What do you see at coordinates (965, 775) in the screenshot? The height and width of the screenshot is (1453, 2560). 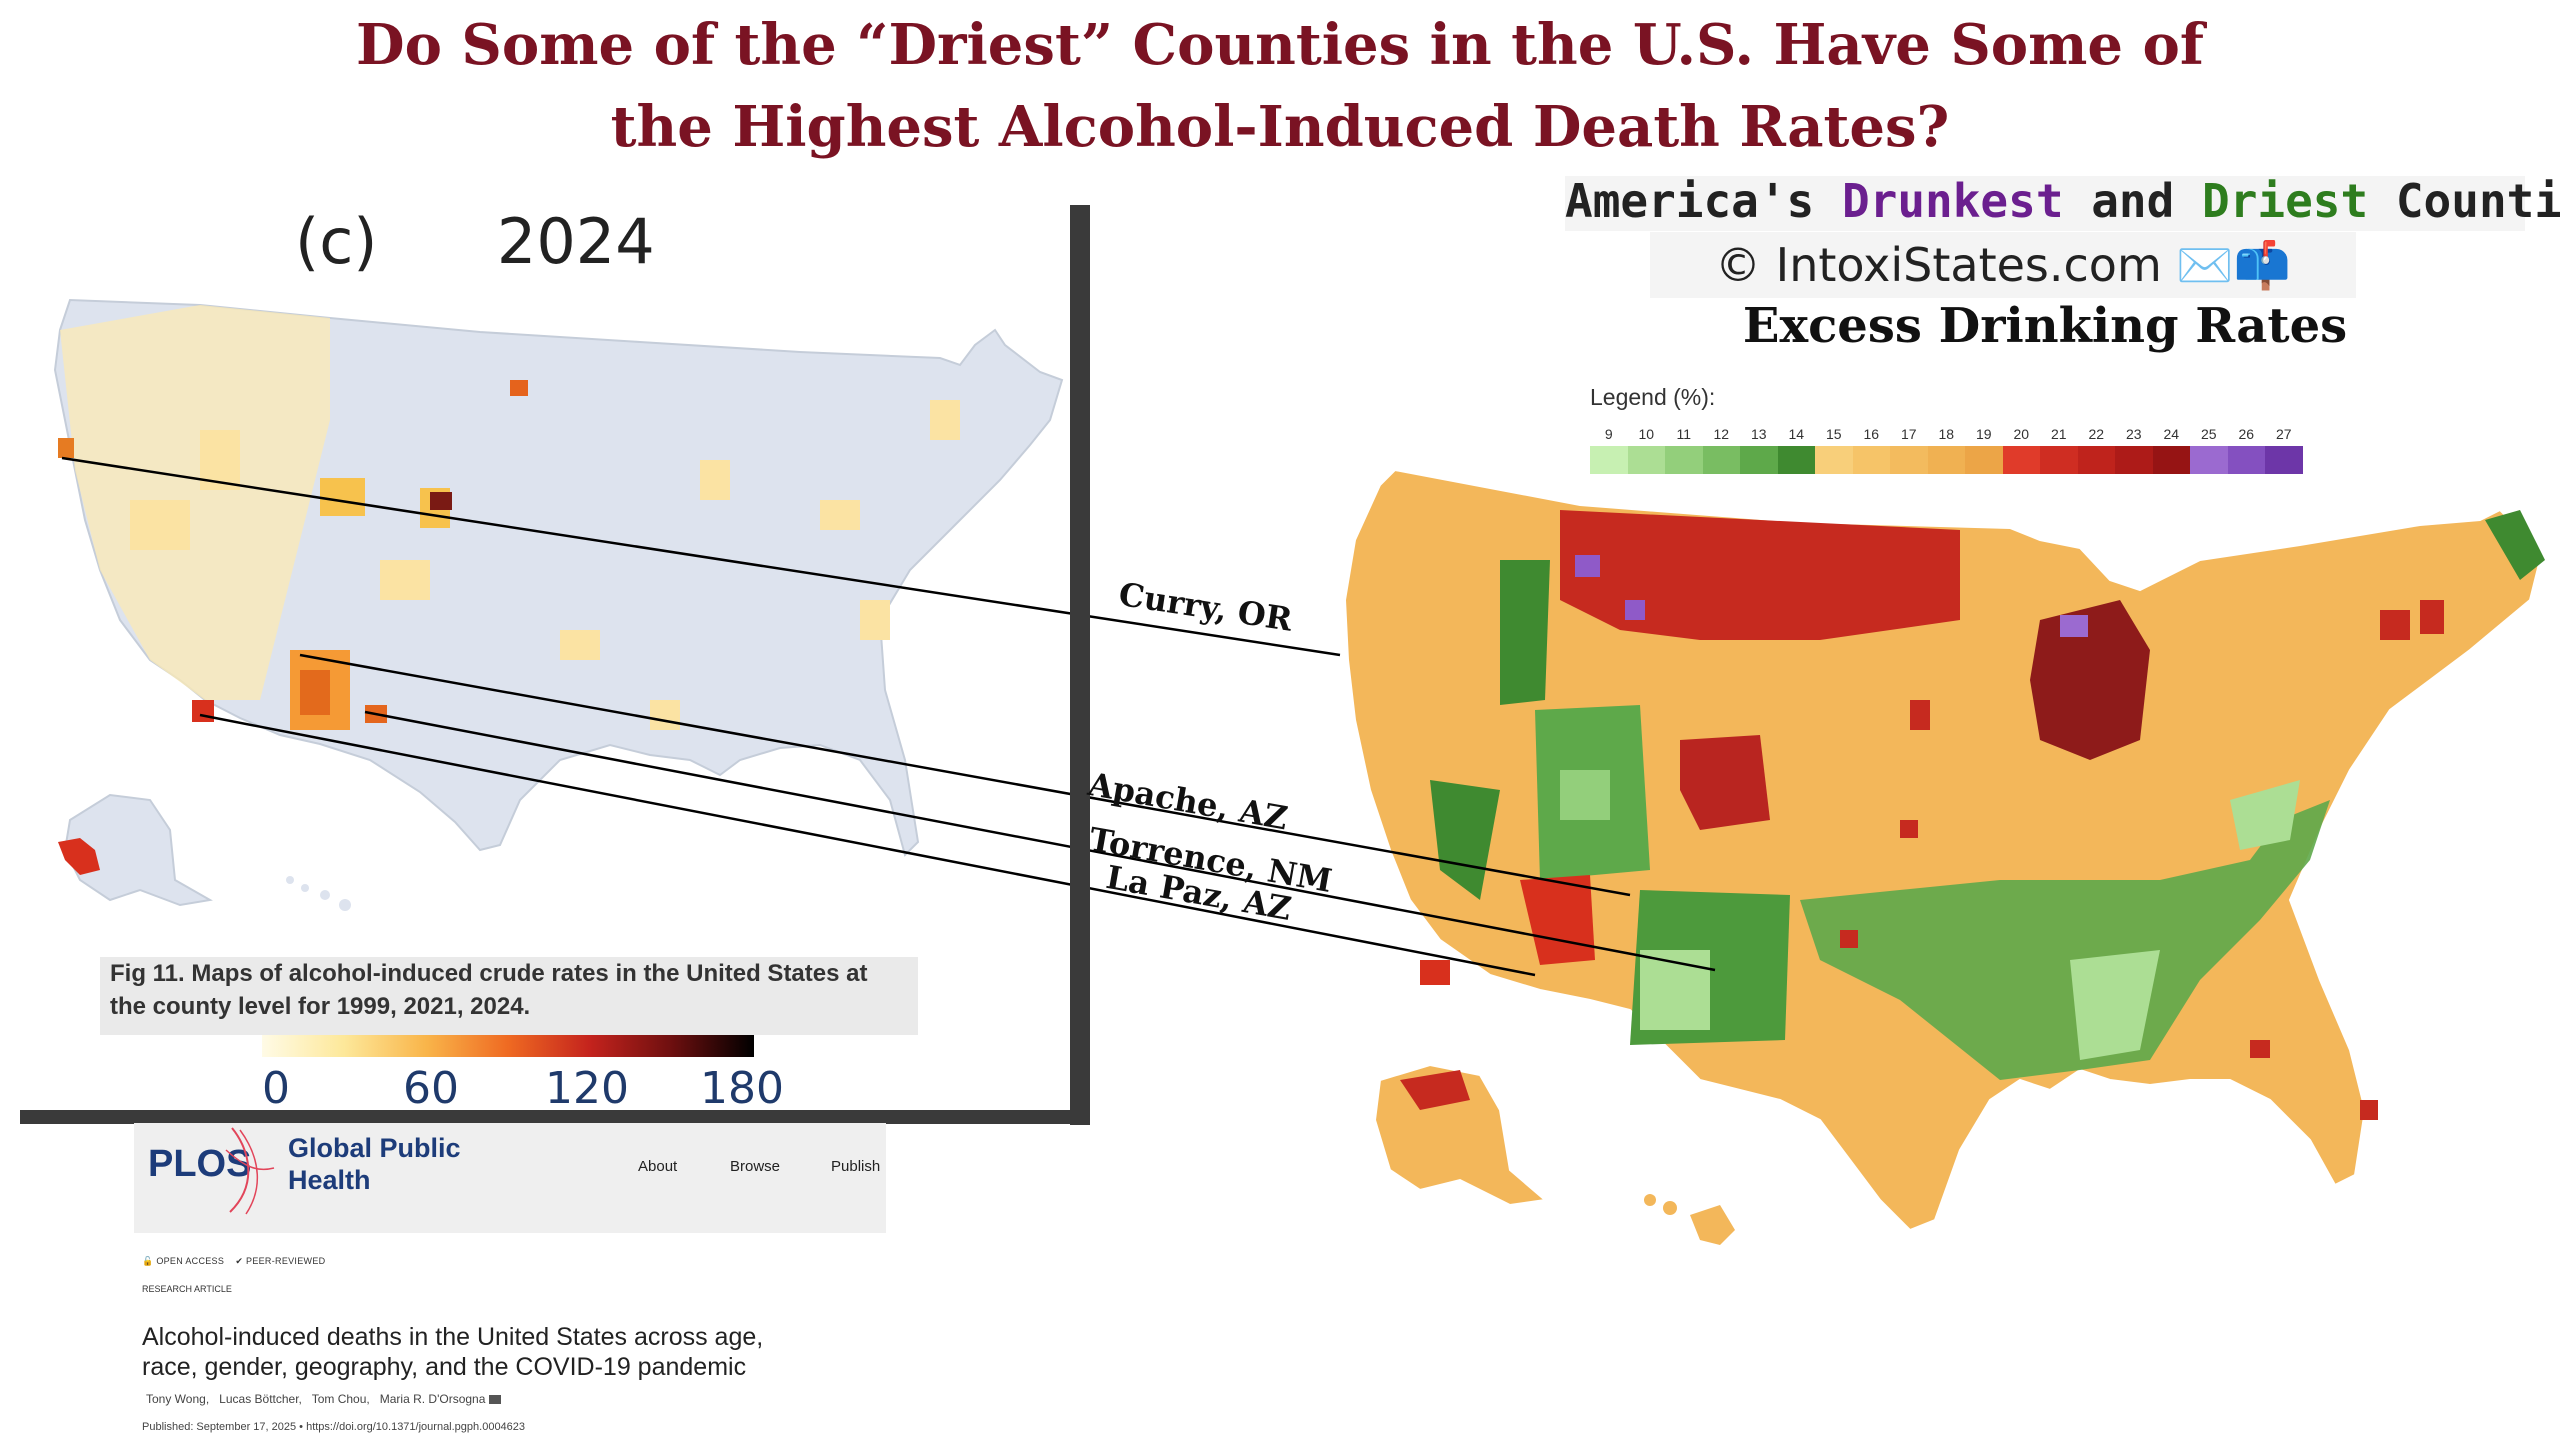 I see `connector-apache-az` at bounding box center [965, 775].